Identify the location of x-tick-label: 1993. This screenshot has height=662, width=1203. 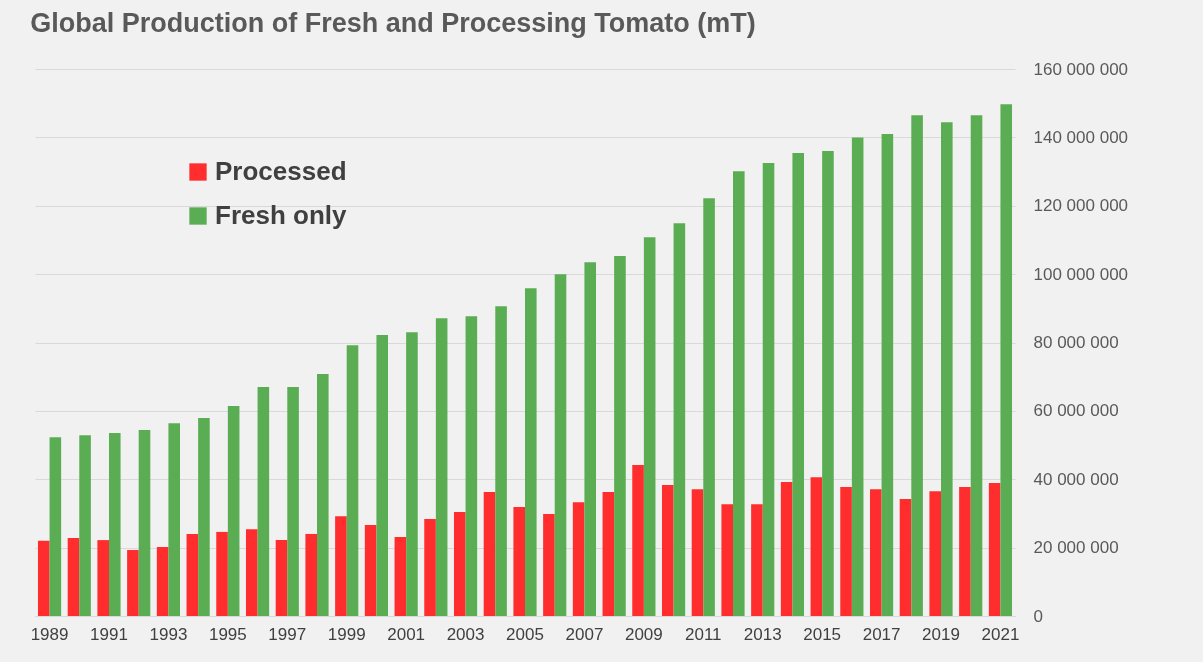
(168, 634).